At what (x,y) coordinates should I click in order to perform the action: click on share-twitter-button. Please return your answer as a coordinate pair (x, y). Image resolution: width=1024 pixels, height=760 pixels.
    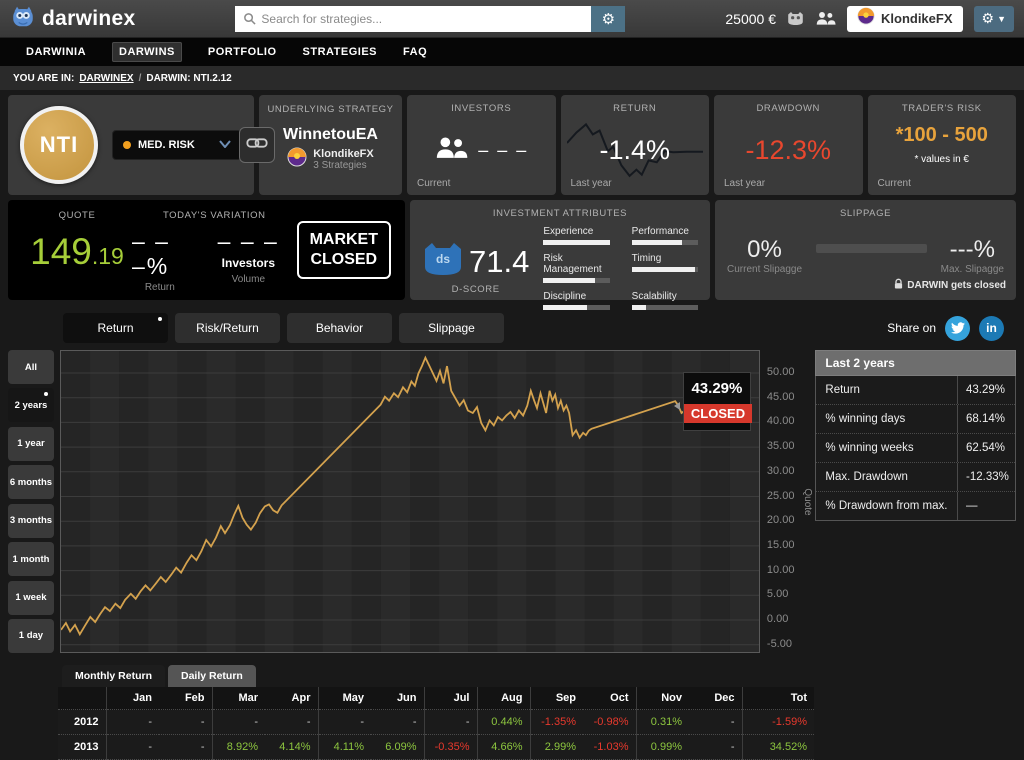
    Looking at the image, I should click on (957, 328).